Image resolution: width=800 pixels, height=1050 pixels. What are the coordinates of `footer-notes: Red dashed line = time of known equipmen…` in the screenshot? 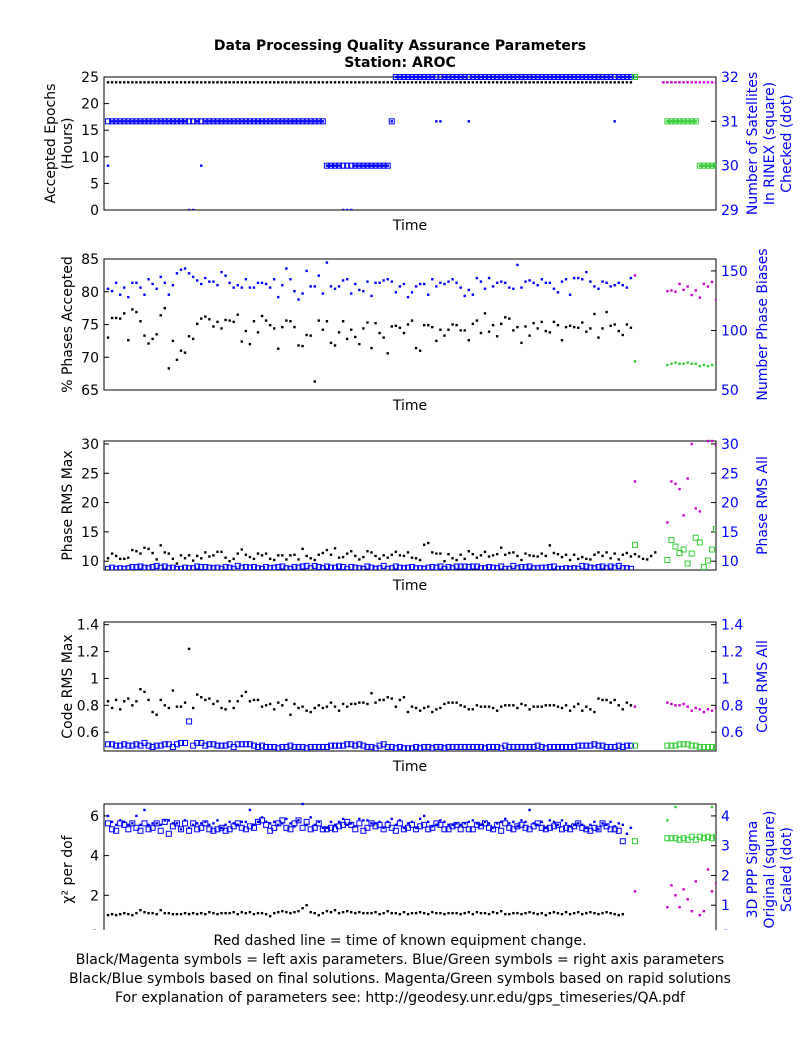 It's located at (400, 970).